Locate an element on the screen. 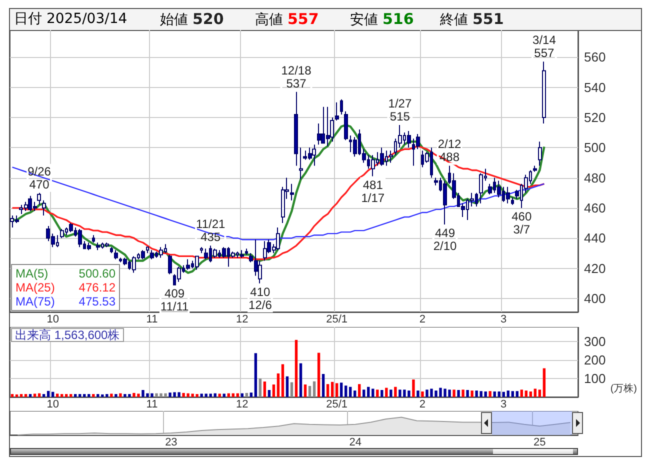 This screenshot has width=653, height=470. y-tick-label: 520 is located at coordinates (595, 117).